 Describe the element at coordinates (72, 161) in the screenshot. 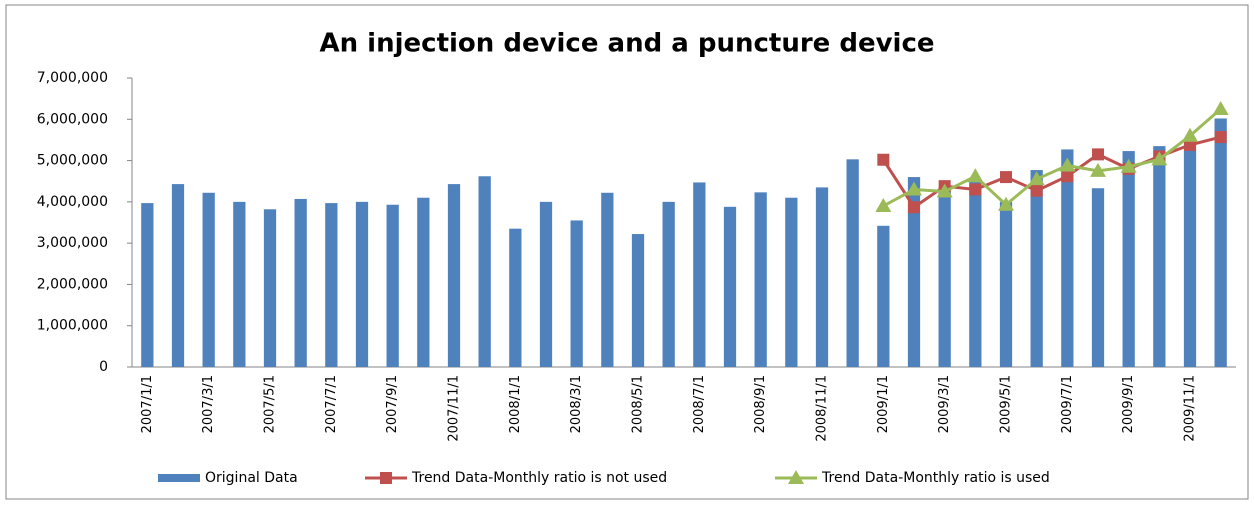

I see `y-tick-label: 5,000,000` at that location.